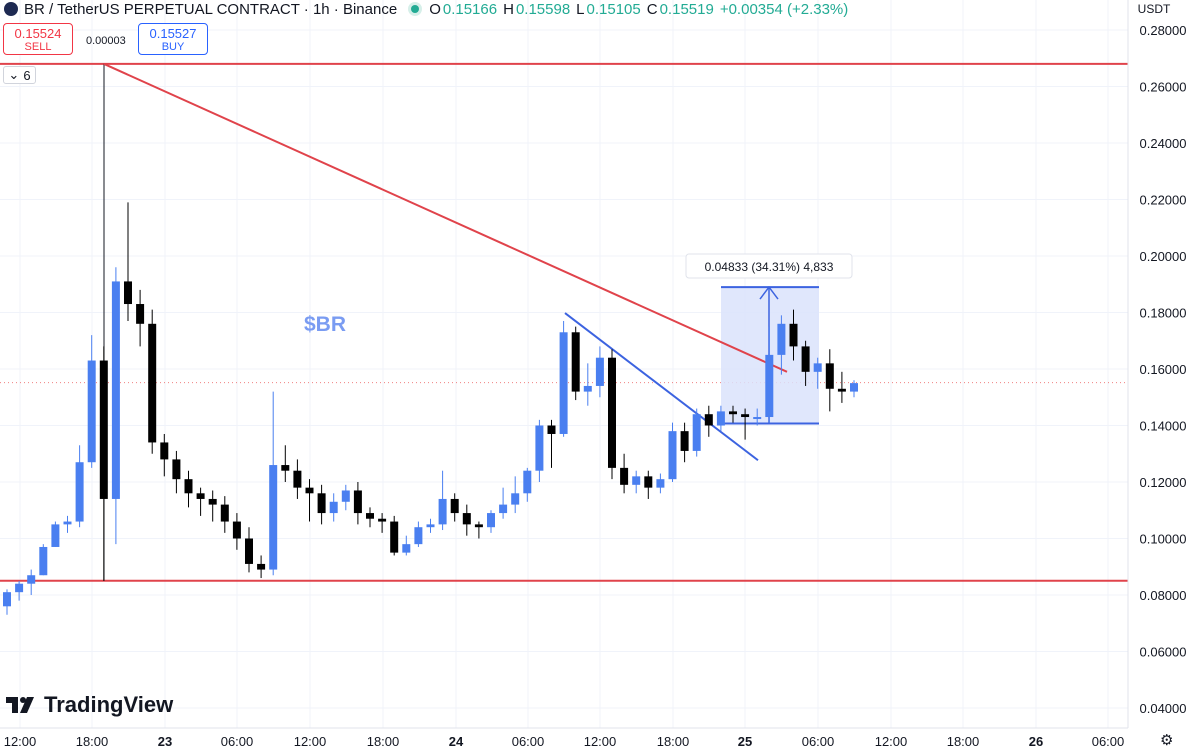 Image resolution: width=1199 pixels, height=750 pixels. What do you see at coordinates (1167, 740) in the screenshot?
I see `gear-icon: ⚙` at bounding box center [1167, 740].